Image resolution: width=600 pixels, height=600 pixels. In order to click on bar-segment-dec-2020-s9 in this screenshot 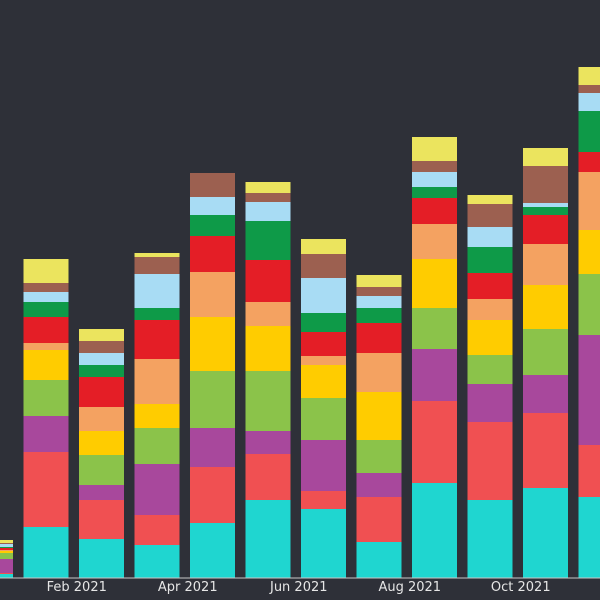, I will do `click(6, 543)`.